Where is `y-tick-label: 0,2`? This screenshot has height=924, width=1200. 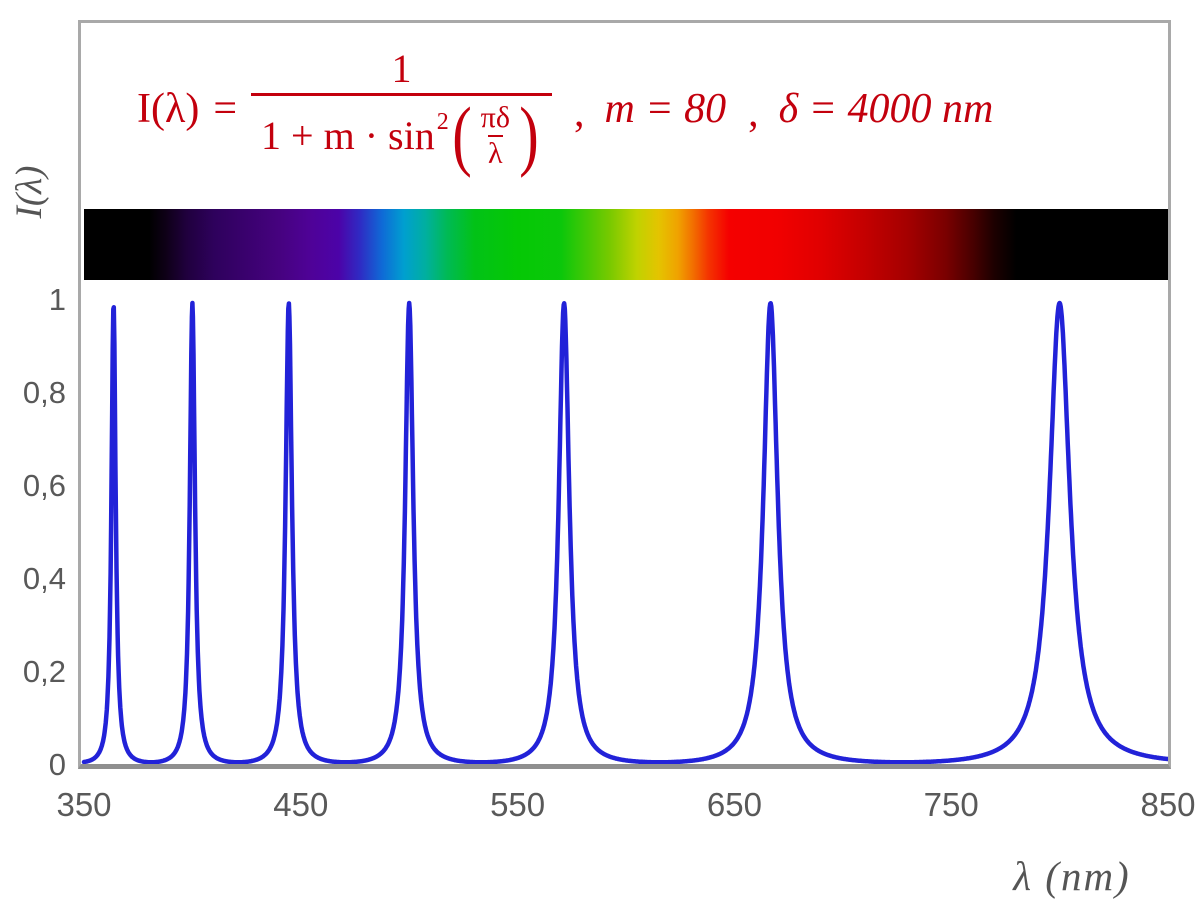
y-tick-label: 0,2 is located at coordinates (44, 671).